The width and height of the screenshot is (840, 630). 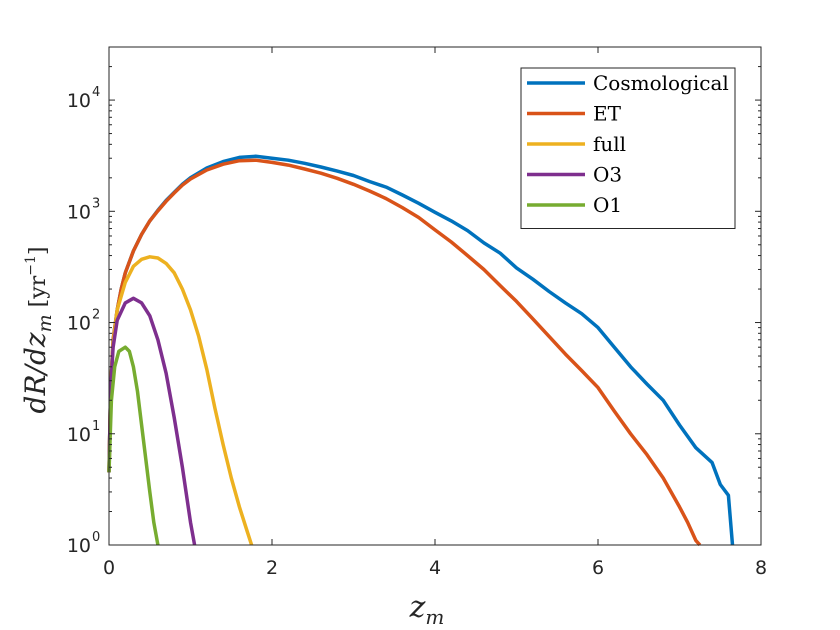 I want to click on svg-text: dR/dzm [yr−1], so click(x=37, y=330).